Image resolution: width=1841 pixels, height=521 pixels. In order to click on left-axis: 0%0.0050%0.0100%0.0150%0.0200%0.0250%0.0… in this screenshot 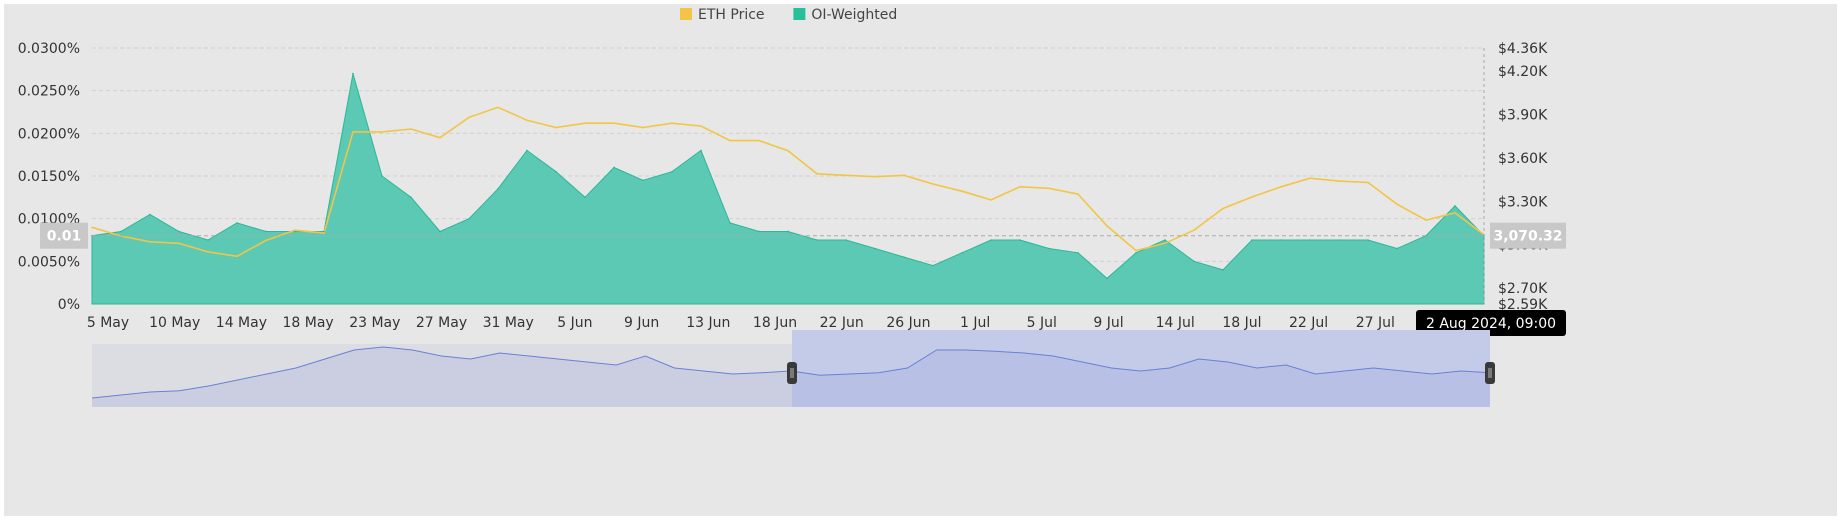, I will do `click(49, 177)`.